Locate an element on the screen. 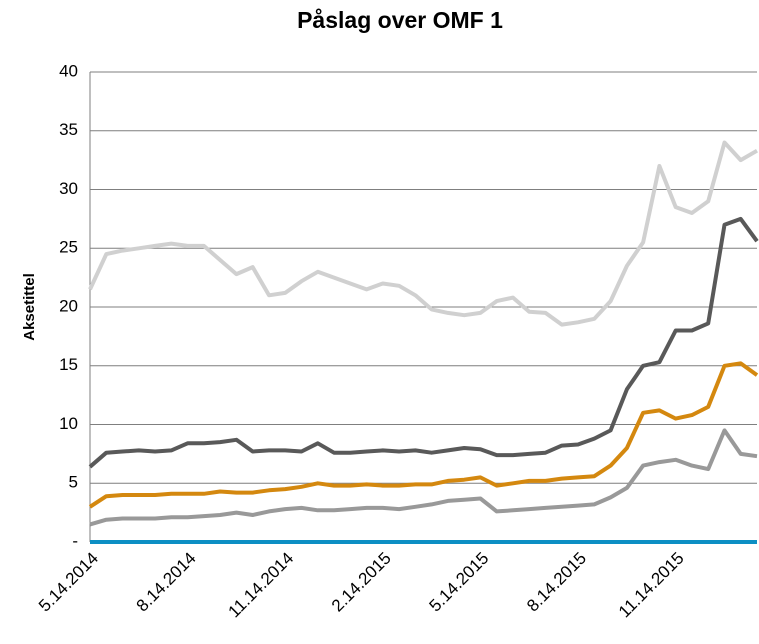 The image size is (759, 644). y-tick-label: 20 is located at coordinates (68, 305).